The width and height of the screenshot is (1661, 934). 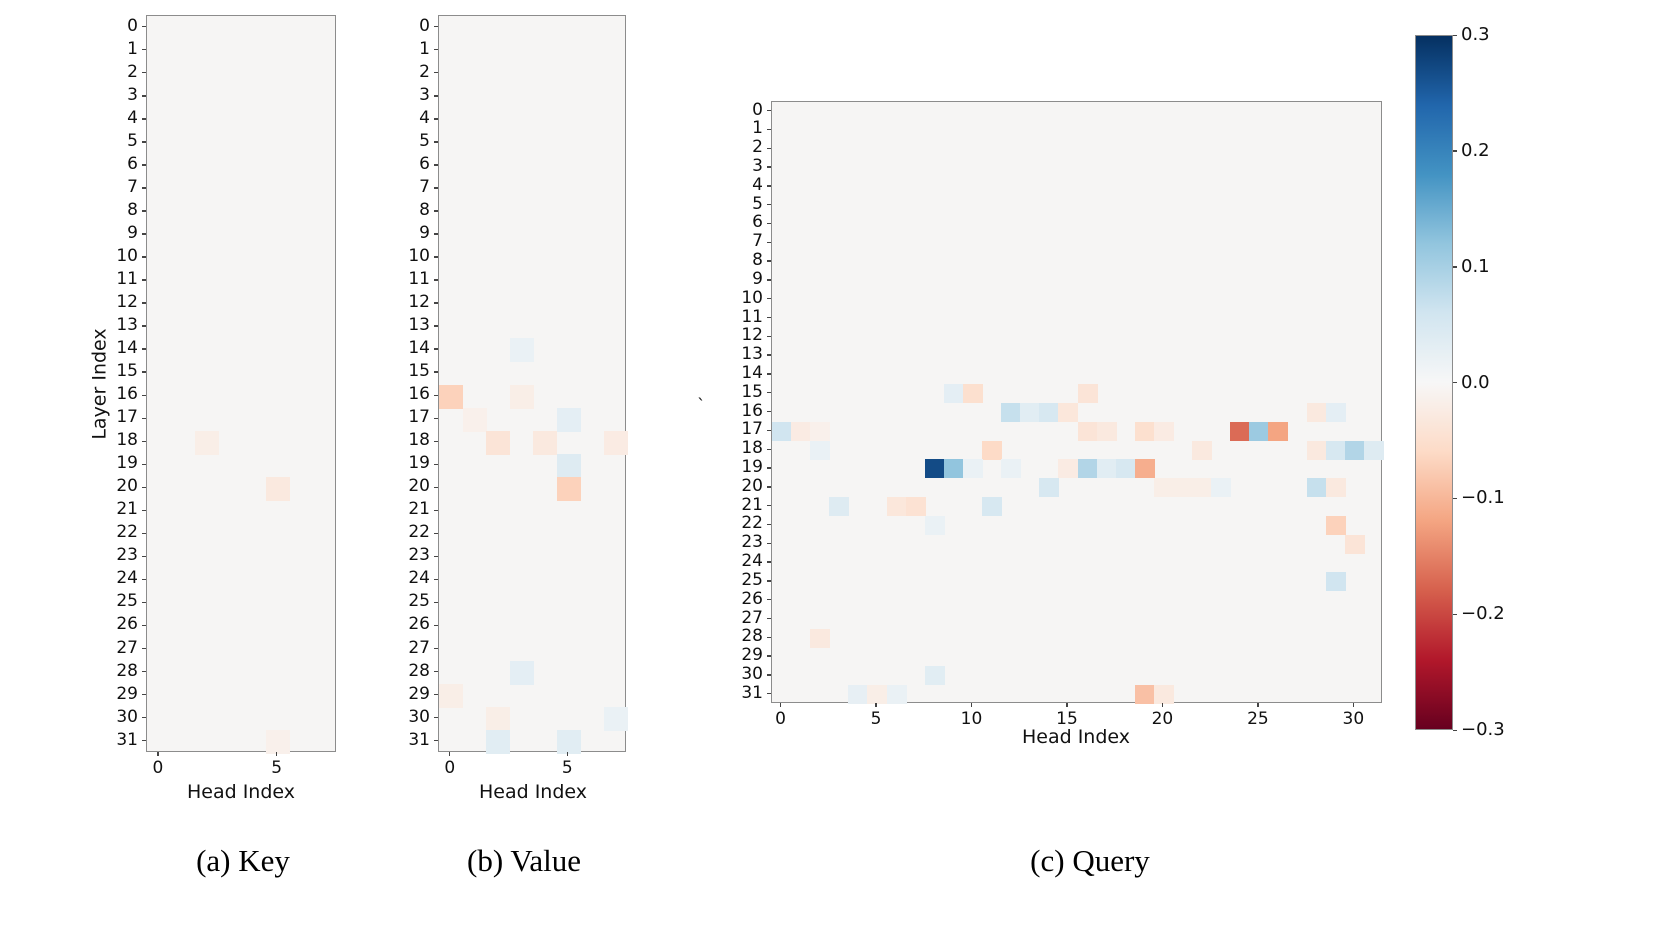 What do you see at coordinates (424, 48) in the screenshot?
I see `y-tick-label: 1` at bounding box center [424, 48].